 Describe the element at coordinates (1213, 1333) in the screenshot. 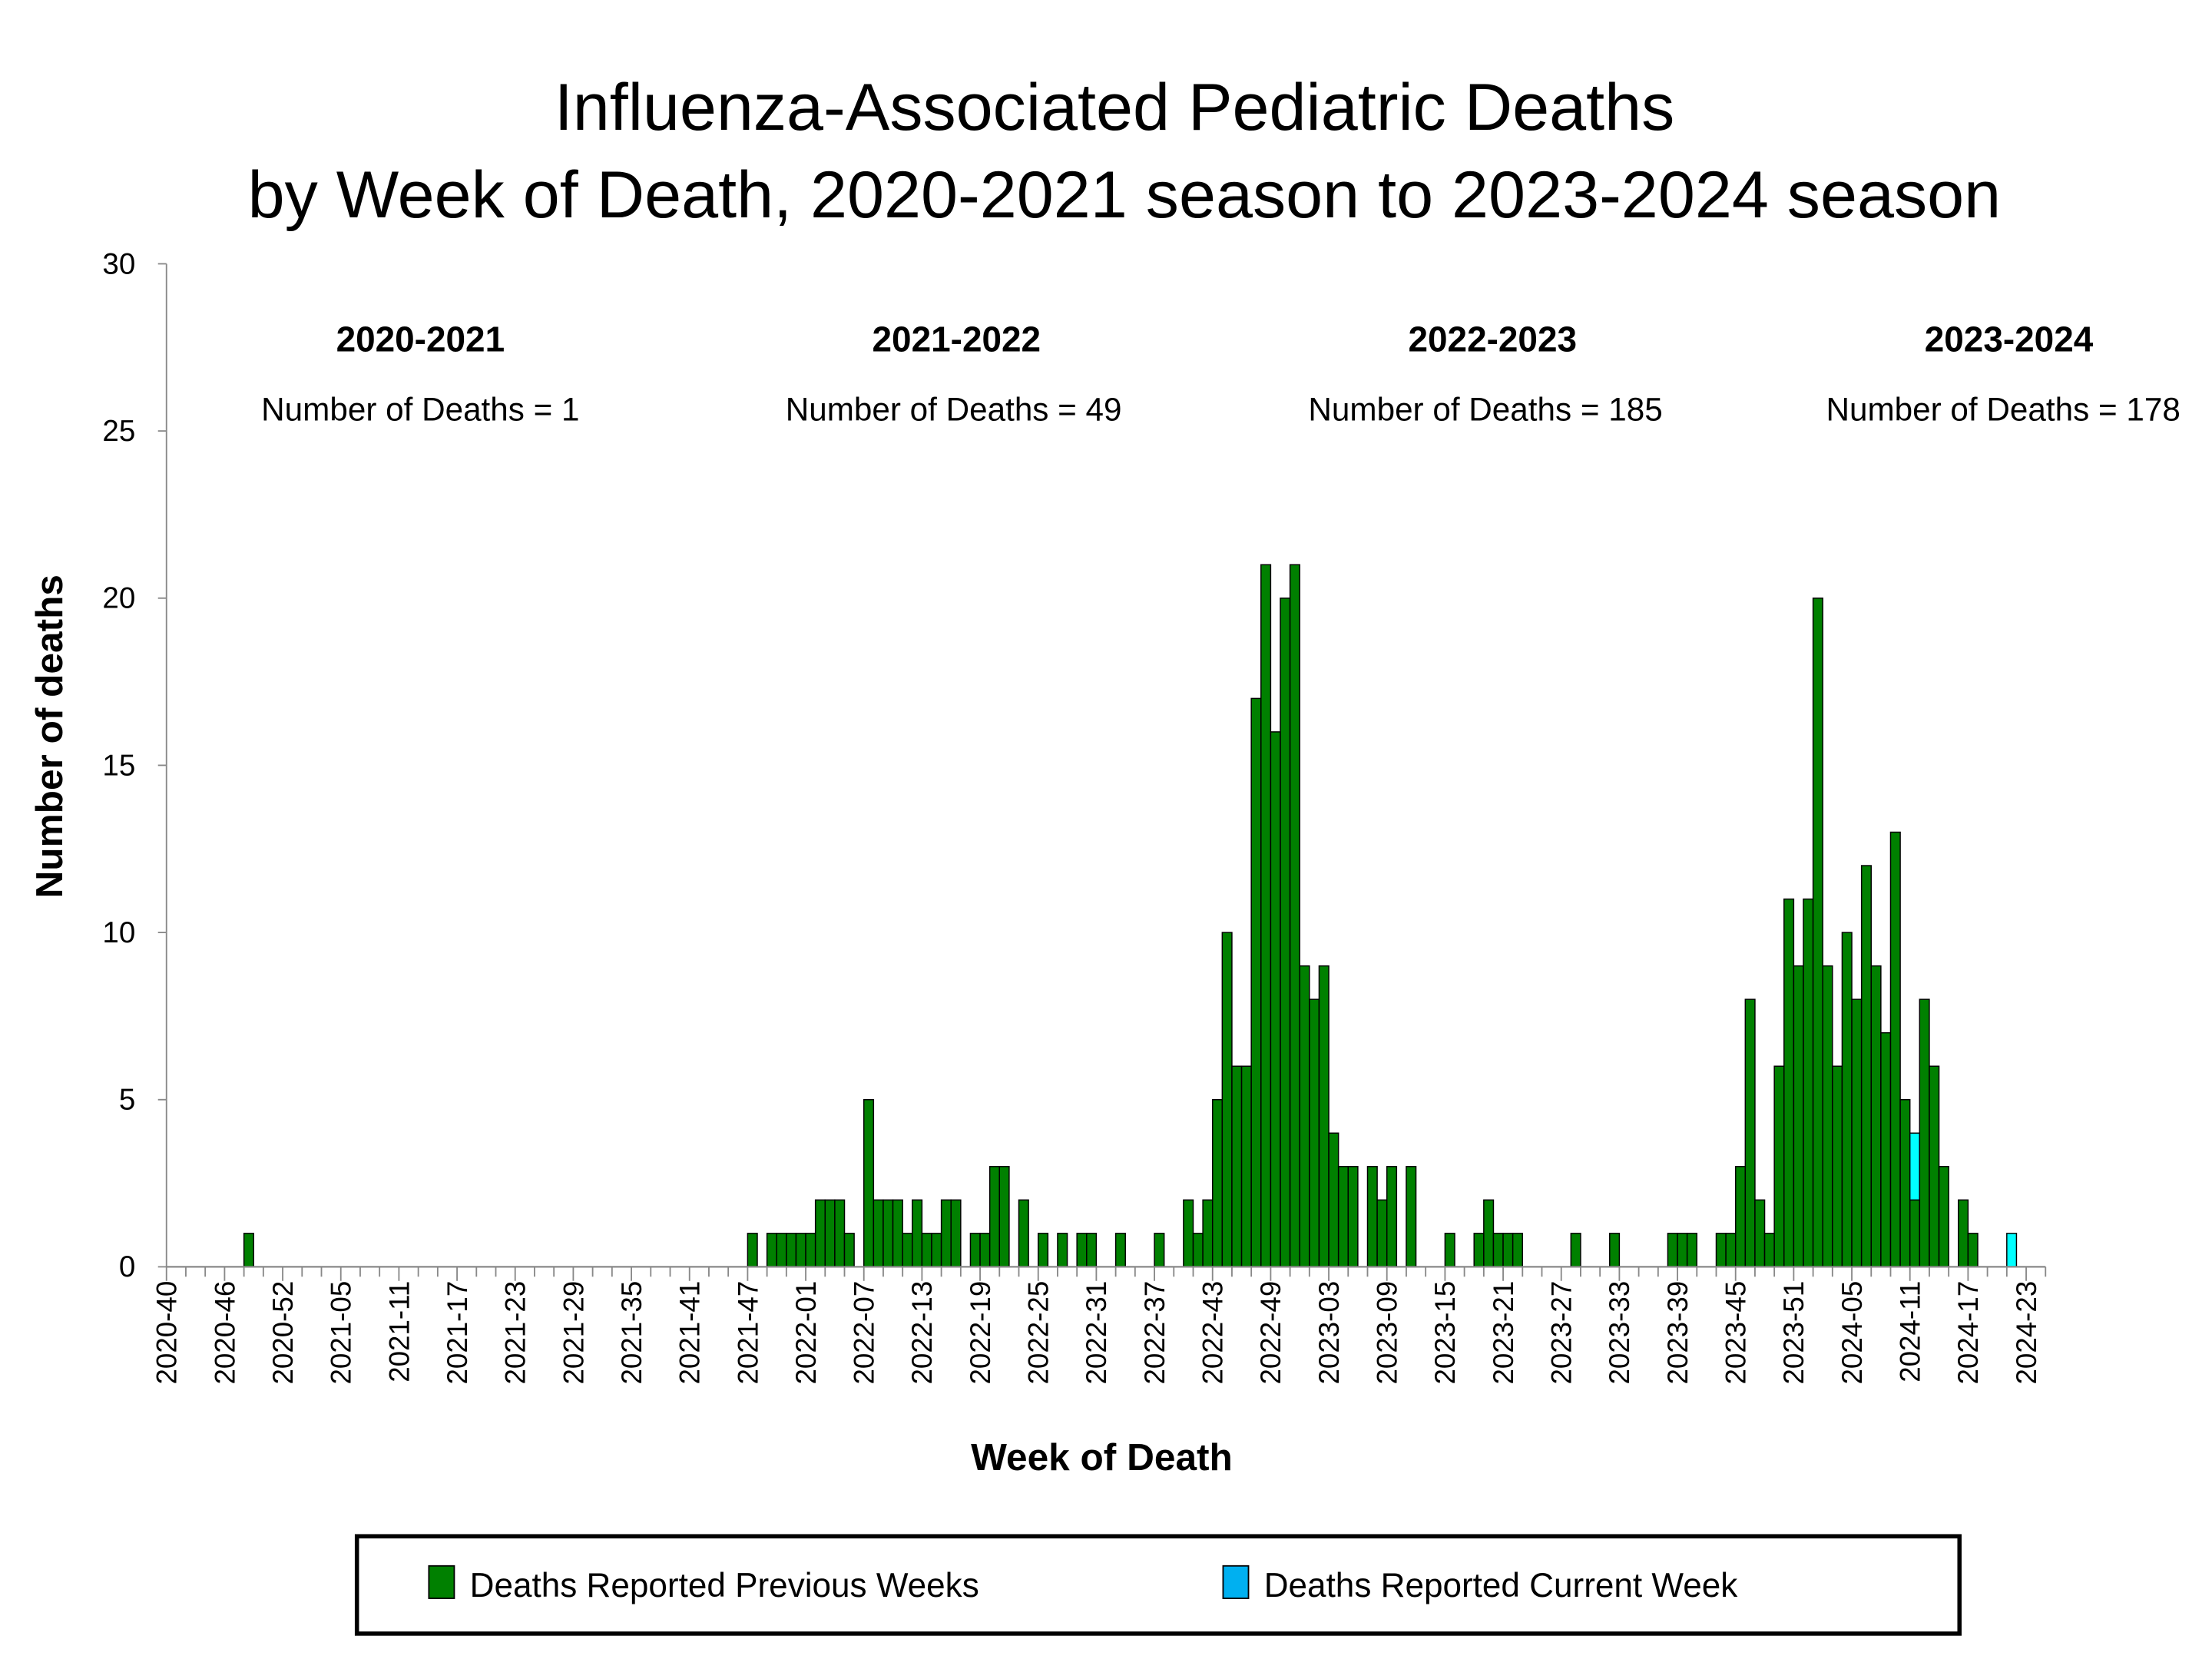

I see `x-tick-label: 2022-43` at that location.